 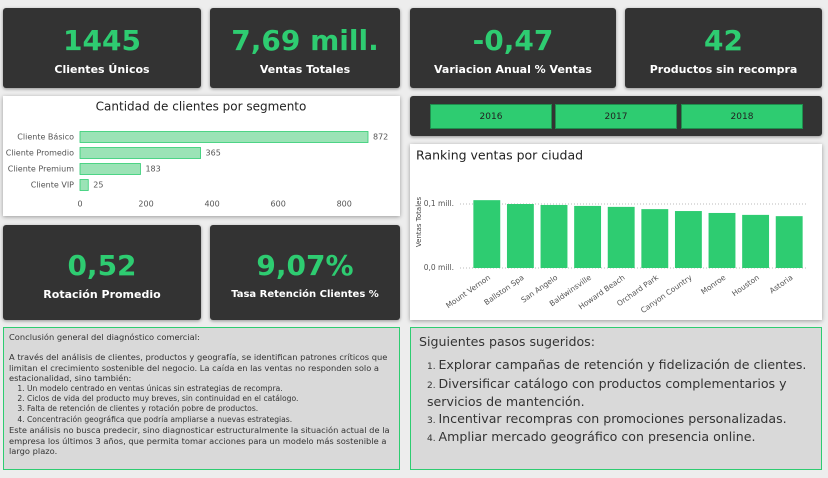 What do you see at coordinates (152, 169) in the screenshot?
I see `data-label: 183` at bounding box center [152, 169].